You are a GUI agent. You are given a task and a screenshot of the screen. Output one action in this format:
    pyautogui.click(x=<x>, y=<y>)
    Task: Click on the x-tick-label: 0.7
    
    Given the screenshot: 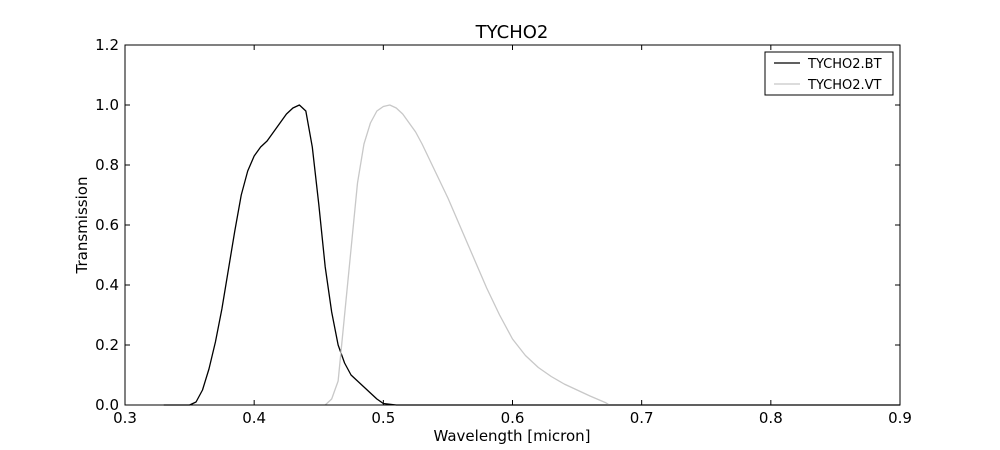 What is the action you would take?
    pyautogui.click(x=642, y=418)
    